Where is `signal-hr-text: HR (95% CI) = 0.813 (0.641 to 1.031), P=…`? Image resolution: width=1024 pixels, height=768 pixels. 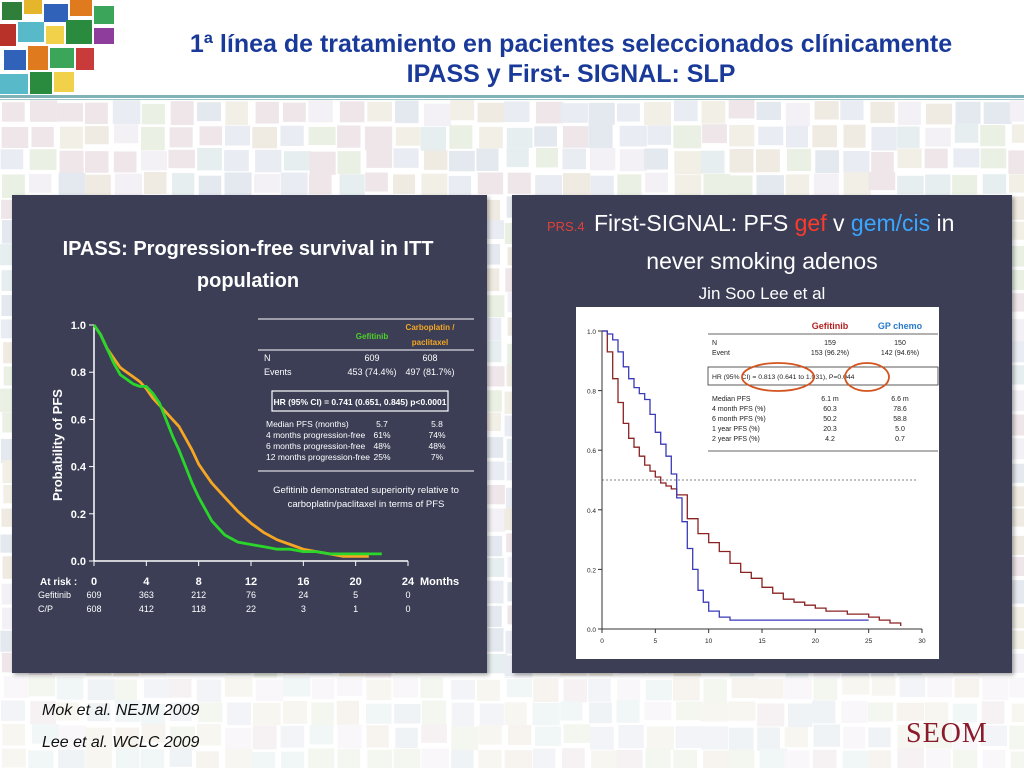 signal-hr-text: HR (95% CI) = 0.813 (0.641 to 1.031), P=… is located at coordinates (783, 377).